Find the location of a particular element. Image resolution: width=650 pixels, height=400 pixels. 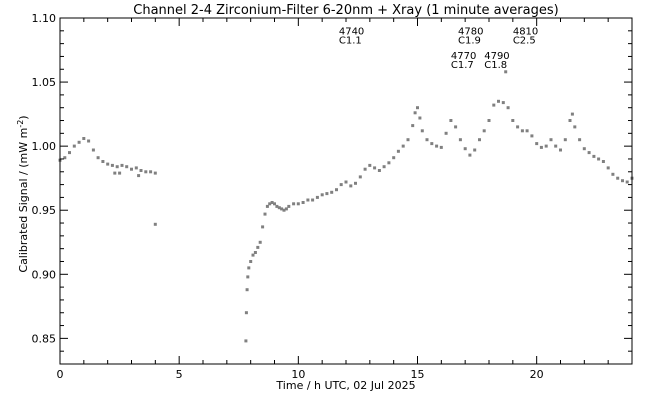

y-tick-label: 1.00 is located at coordinates (44, 146).